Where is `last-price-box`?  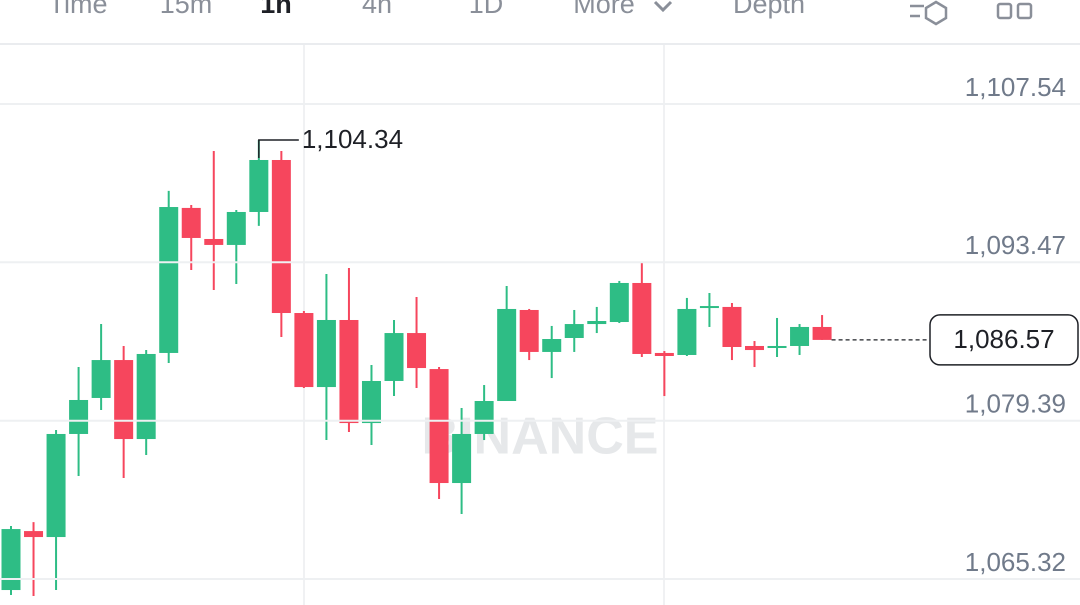 last-price-box is located at coordinates (1004, 340).